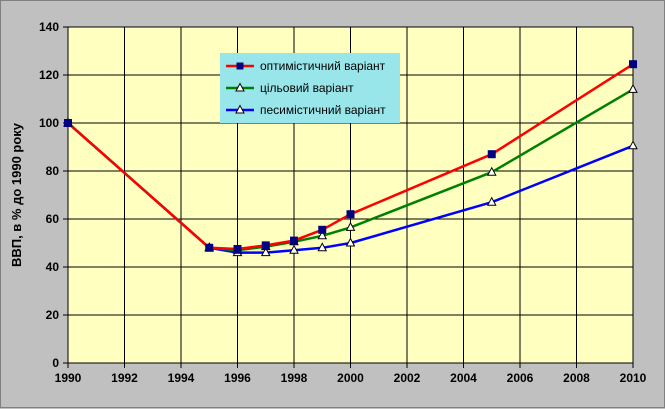 This screenshot has width=665, height=409. What do you see at coordinates (633, 378) in the screenshot?
I see `x-tick-label: 2010` at bounding box center [633, 378].